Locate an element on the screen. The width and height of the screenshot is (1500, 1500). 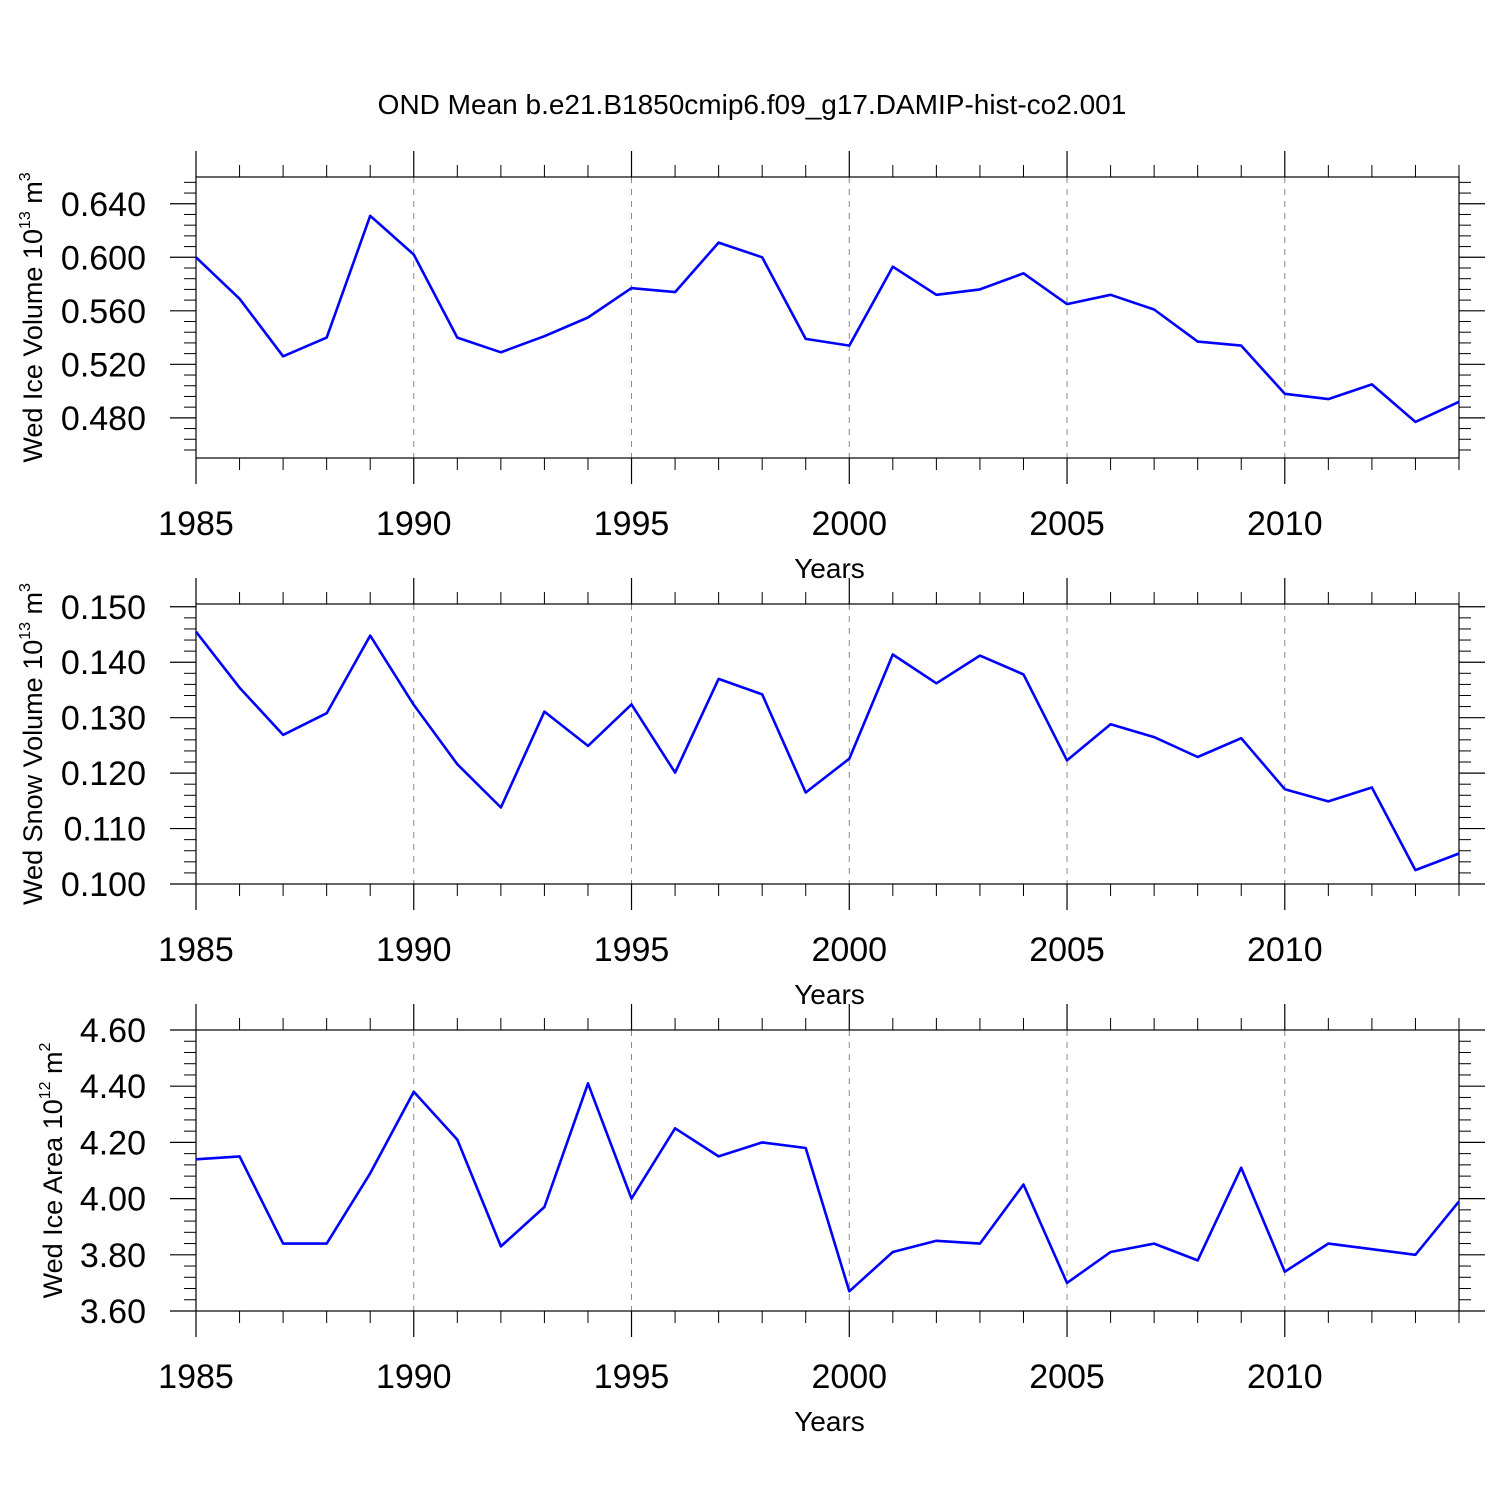
y-axis-label: Wed Ice Area 1012 m2 is located at coordinates (52, 1170).